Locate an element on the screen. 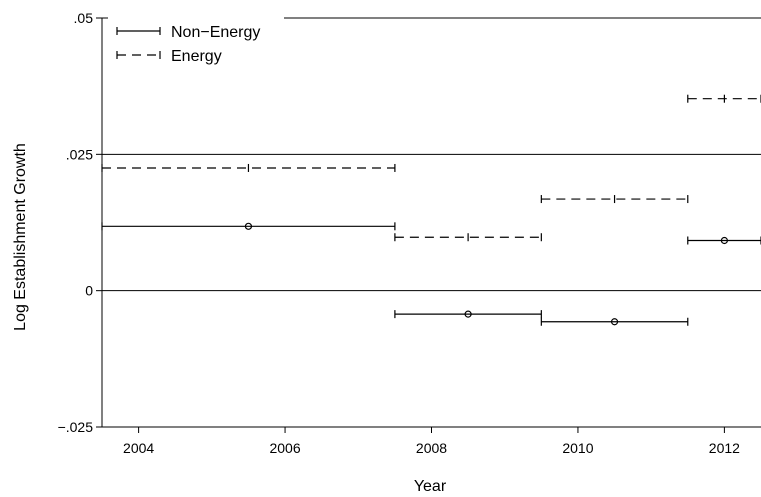  y-axis-ticks: .05 .025 0 −.025 is located at coordinates (80, 222).